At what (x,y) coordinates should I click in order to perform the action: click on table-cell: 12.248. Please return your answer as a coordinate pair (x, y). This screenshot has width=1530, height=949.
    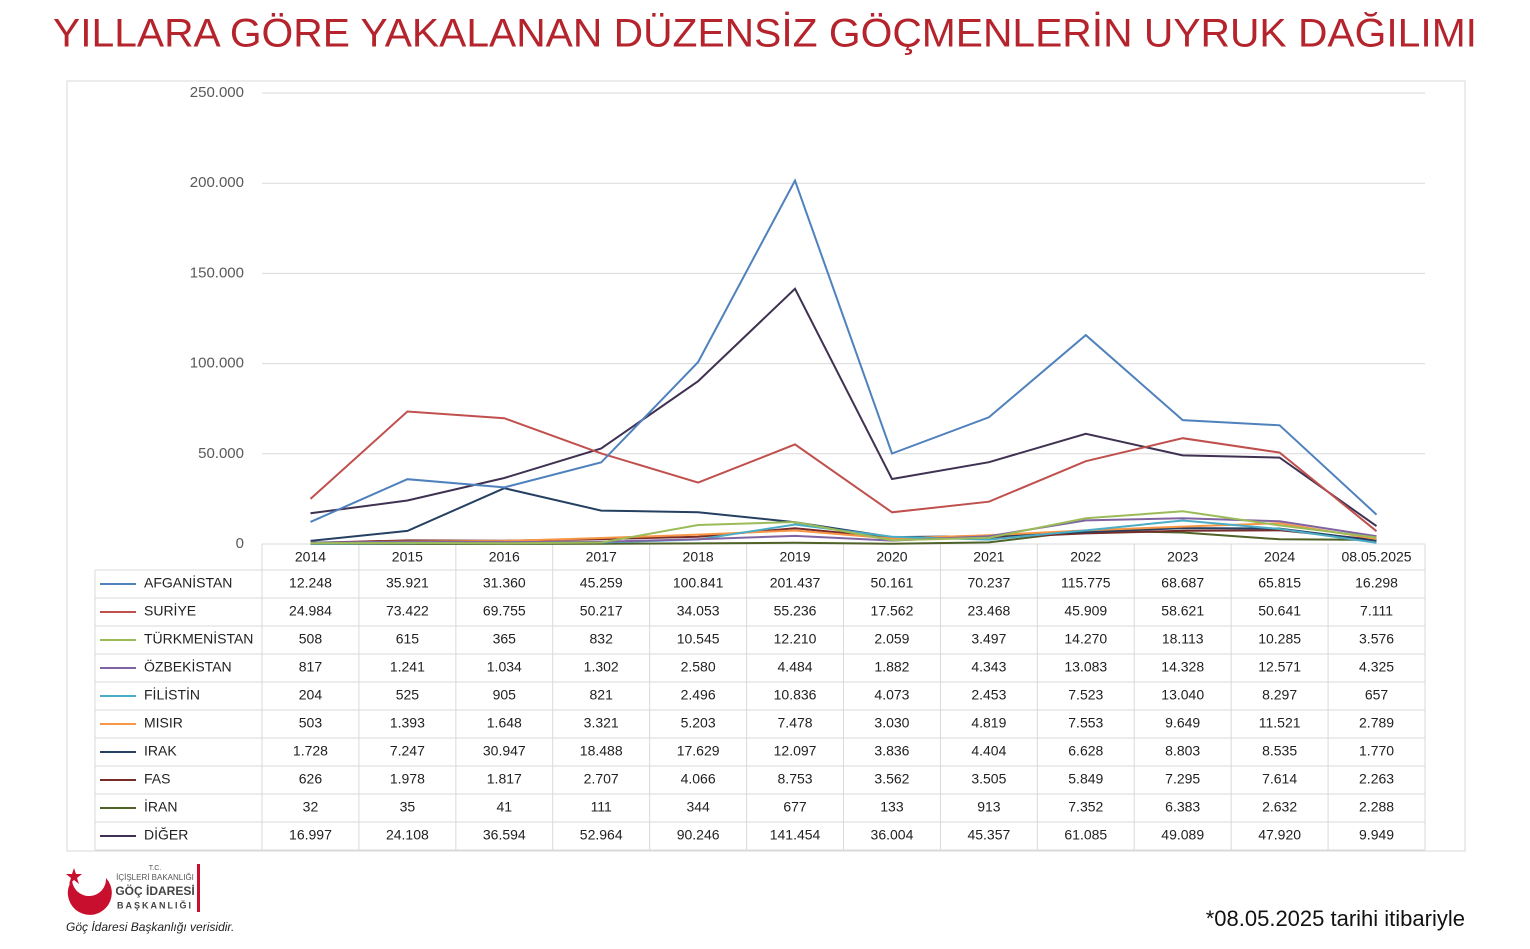
    Looking at the image, I should click on (310, 583).